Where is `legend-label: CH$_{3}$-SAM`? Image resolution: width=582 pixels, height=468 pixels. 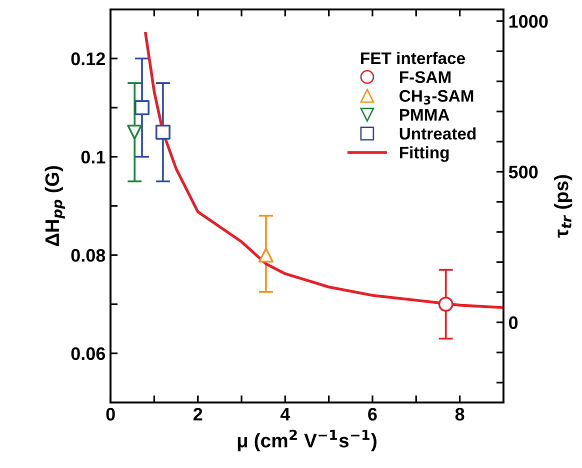 legend-label: CH$_{3}$-SAM is located at coordinates (437, 97).